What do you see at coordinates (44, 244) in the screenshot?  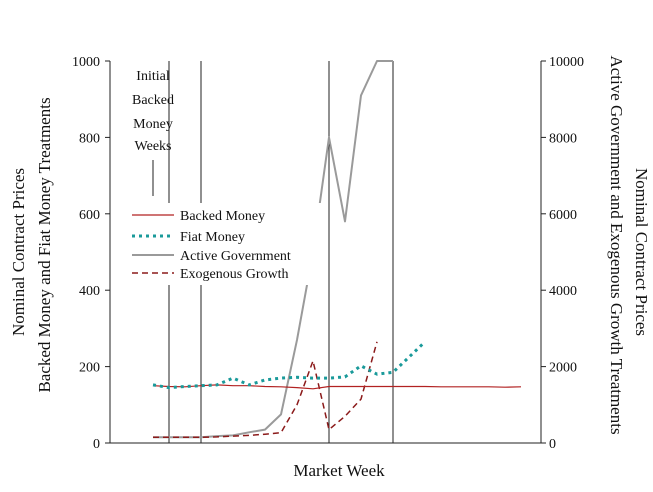 I see `left-axis-title-line-2: Backed Money and Fiat Money Treatments` at bounding box center [44, 244].